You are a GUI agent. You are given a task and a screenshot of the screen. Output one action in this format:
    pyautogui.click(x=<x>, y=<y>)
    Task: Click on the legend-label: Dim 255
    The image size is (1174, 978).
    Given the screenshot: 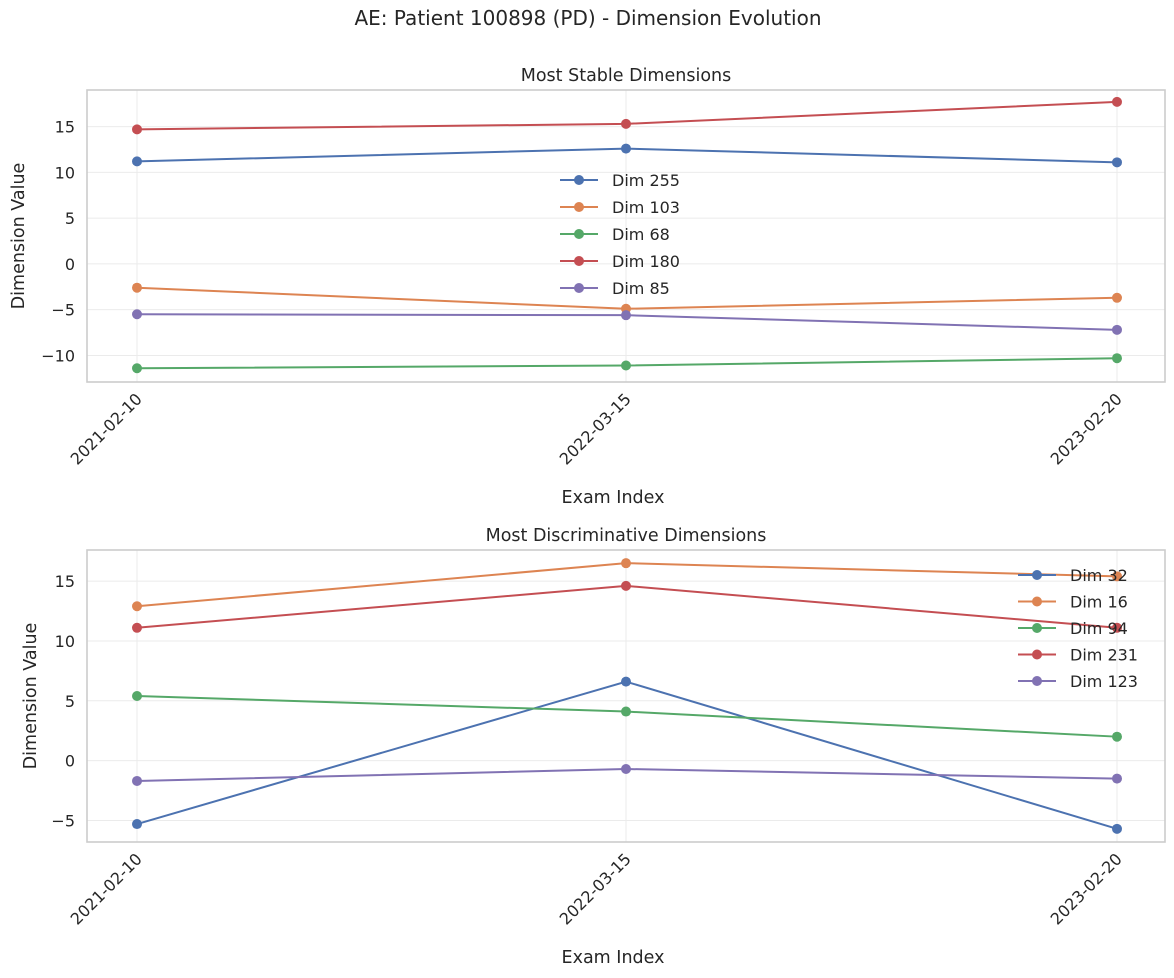 What is the action you would take?
    pyautogui.click(x=646, y=180)
    